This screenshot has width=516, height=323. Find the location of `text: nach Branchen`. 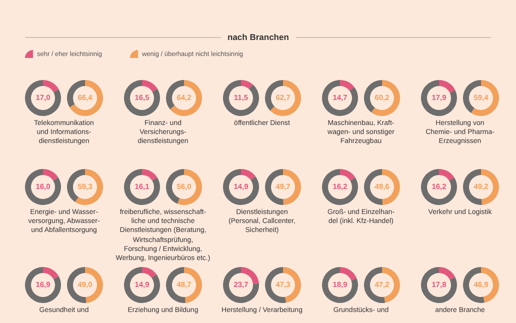

text: nach Branchen is located at coordinates (258, 37).